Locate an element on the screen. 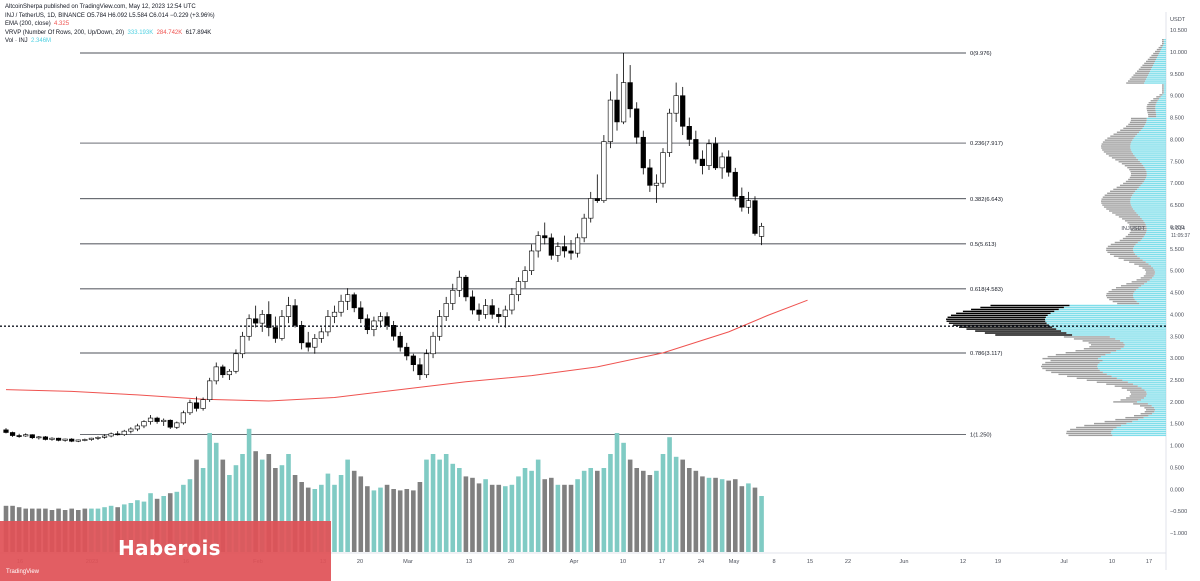 This screenshot has height=581, width=1200. price-tick-label: 8.500 is located at coordinates (1177, 119).